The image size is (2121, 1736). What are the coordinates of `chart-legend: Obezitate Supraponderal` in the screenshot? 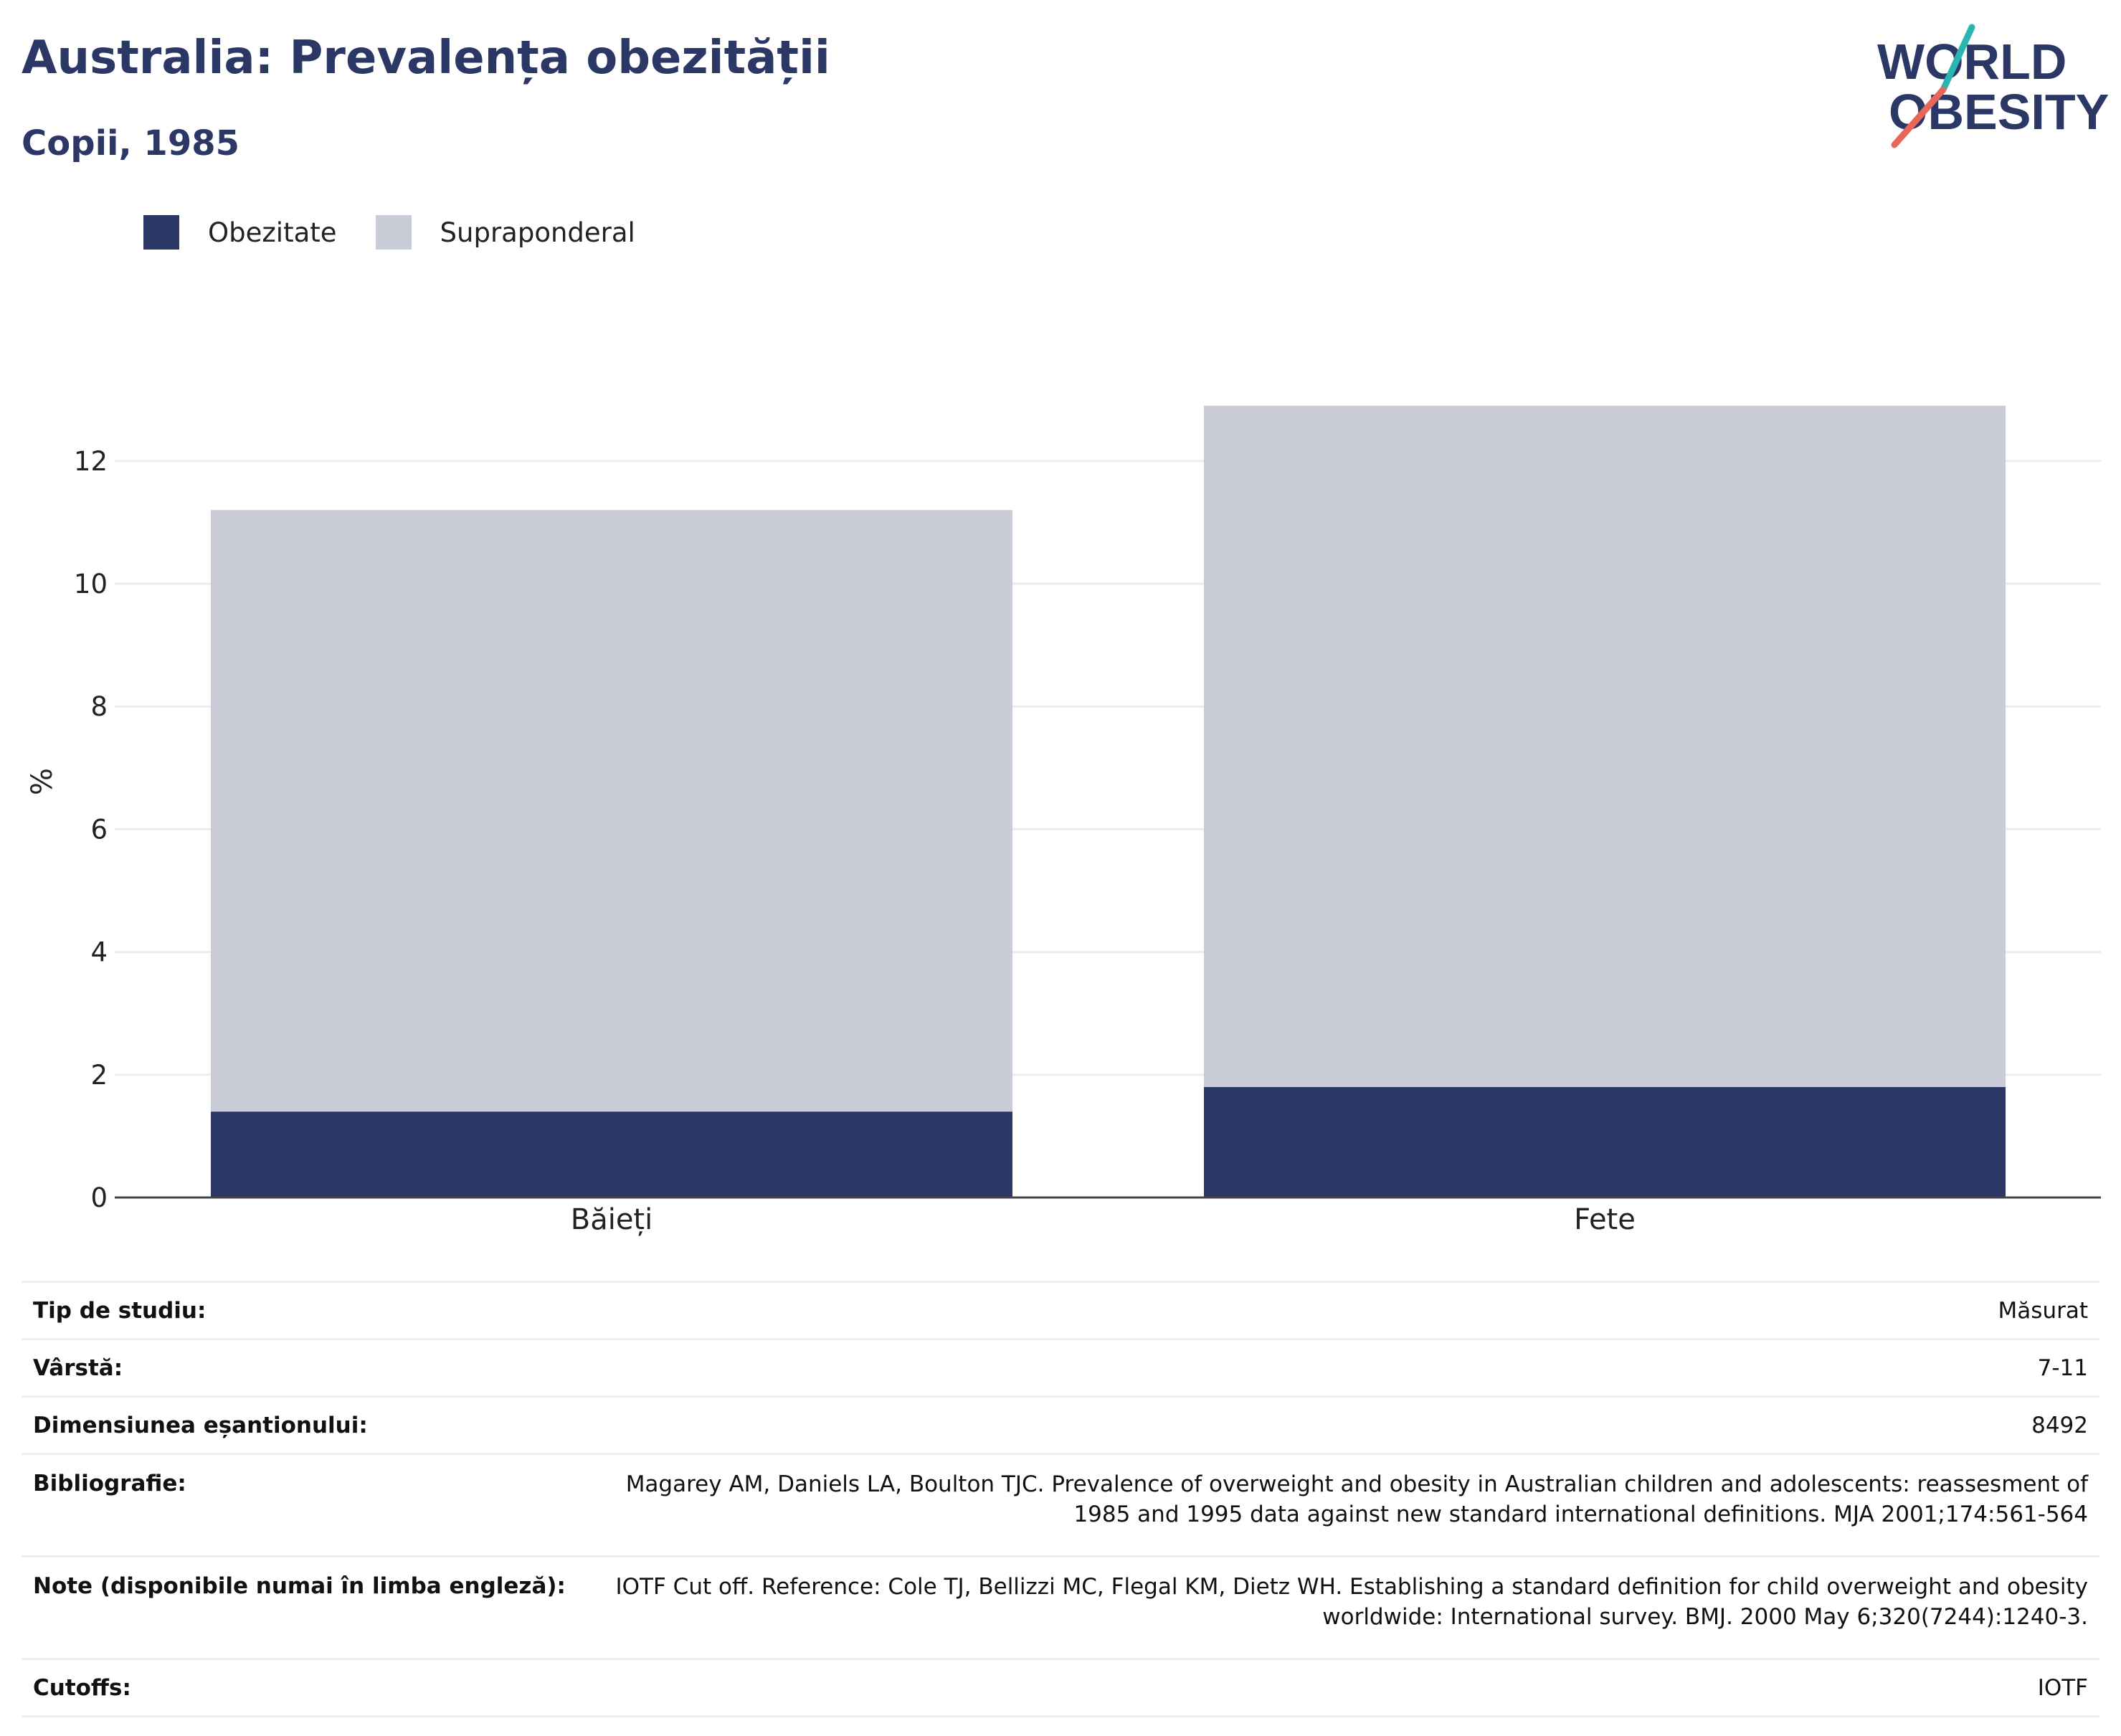 It's located at (408, 232).